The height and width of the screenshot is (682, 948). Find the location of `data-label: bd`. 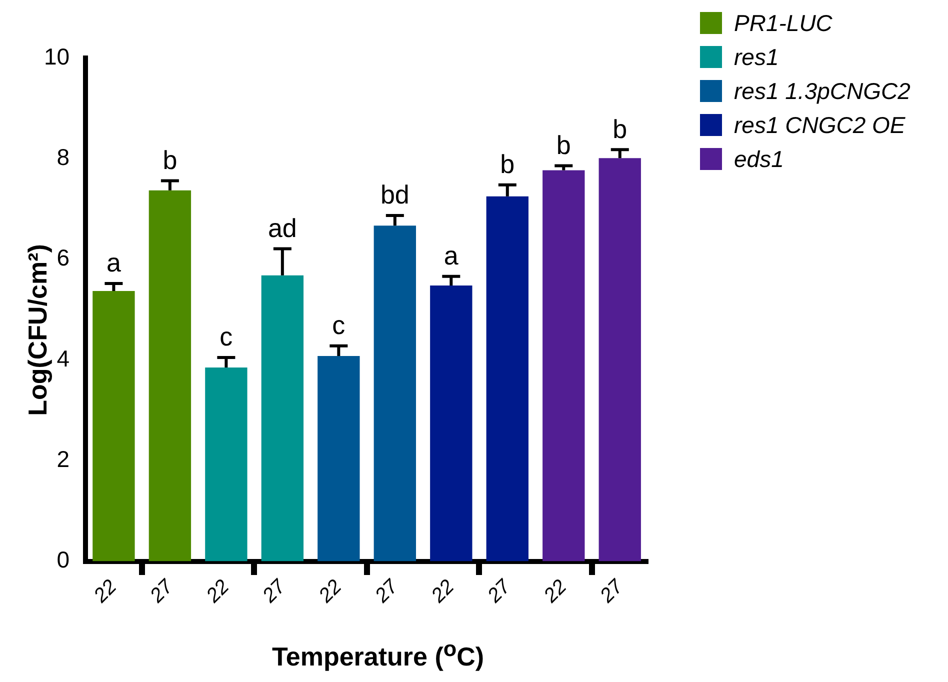

data-label: bd is located at coordinates (395, 195).